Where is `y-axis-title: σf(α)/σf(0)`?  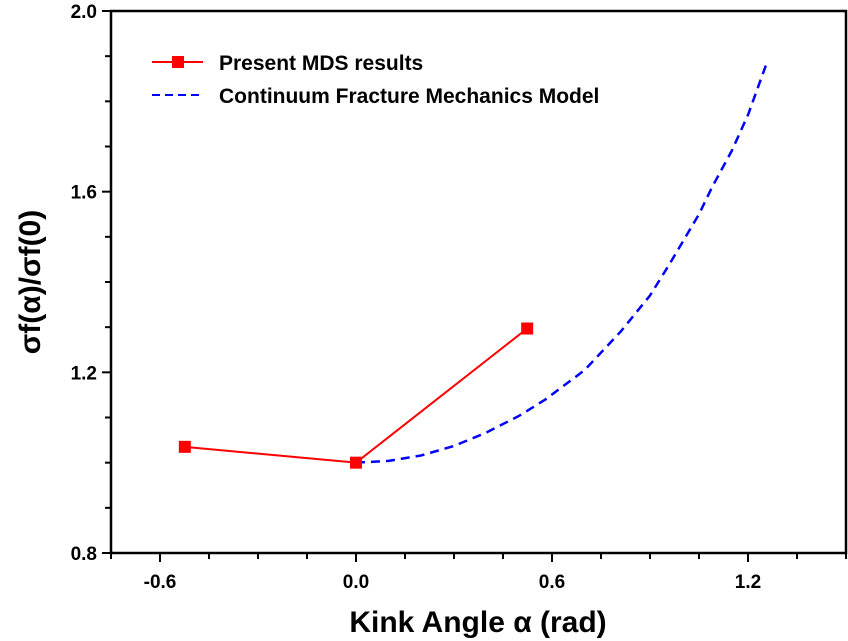
y-axis-title: σf(α)/σf(0) is located at coordinates (30, 282).